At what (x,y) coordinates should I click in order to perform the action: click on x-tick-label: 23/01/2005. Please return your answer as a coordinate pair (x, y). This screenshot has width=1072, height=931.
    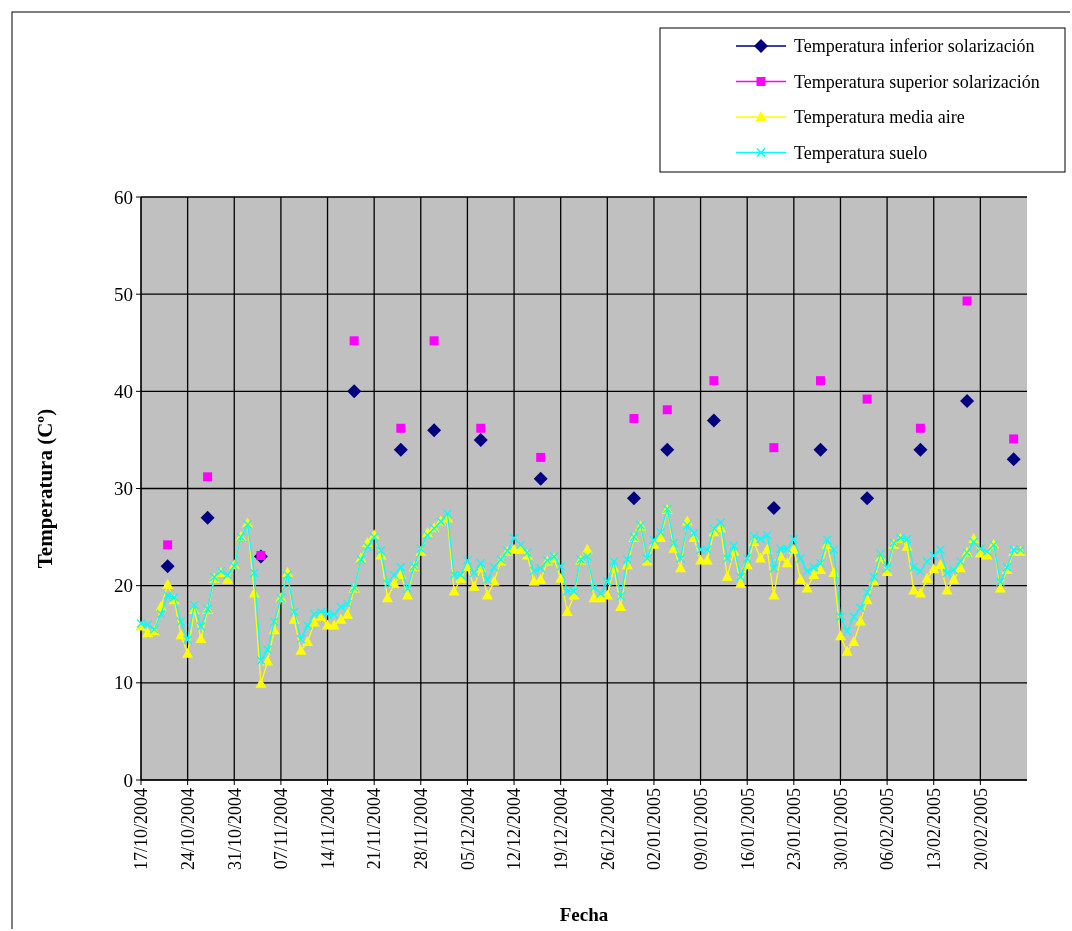
    Looking at the image, I should click on (794, 829).